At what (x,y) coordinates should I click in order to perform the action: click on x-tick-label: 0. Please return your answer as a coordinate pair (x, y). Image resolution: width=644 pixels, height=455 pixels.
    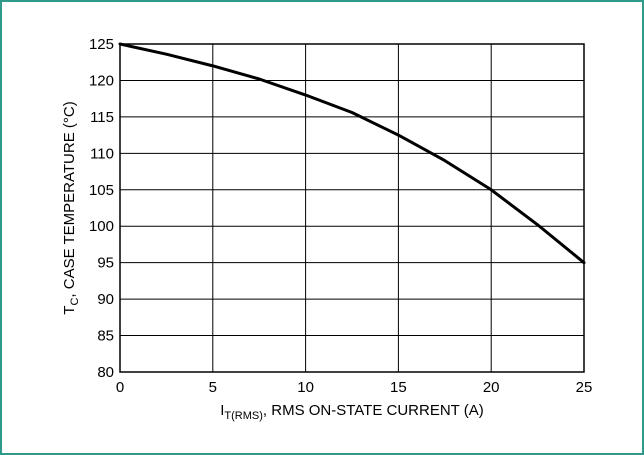
    Looking at the image, I should click on (120, 387).